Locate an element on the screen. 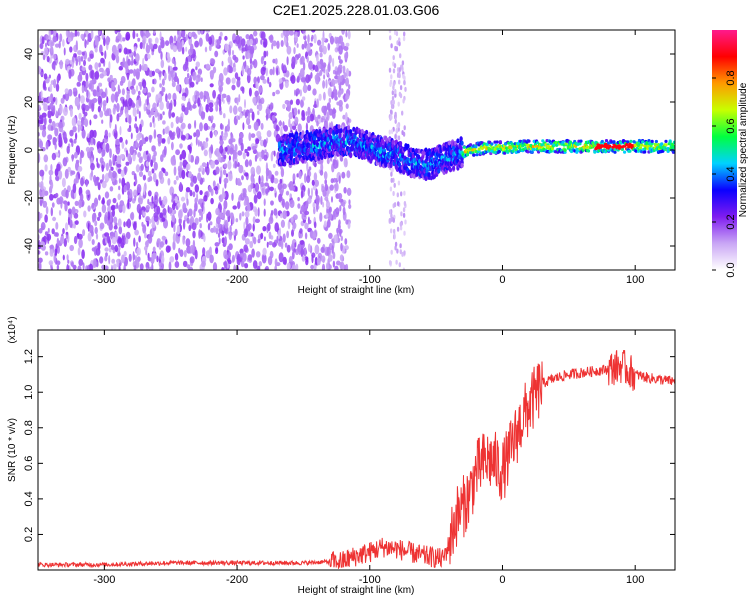 The width and height of the screenshot is (750, 605). snr-y-multiplier: (x10⁴) is located at coordinates (12, 329).